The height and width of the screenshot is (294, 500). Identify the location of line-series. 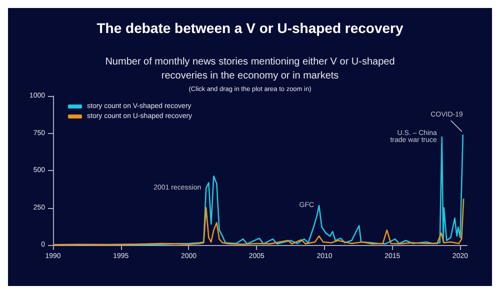
(258, 222).